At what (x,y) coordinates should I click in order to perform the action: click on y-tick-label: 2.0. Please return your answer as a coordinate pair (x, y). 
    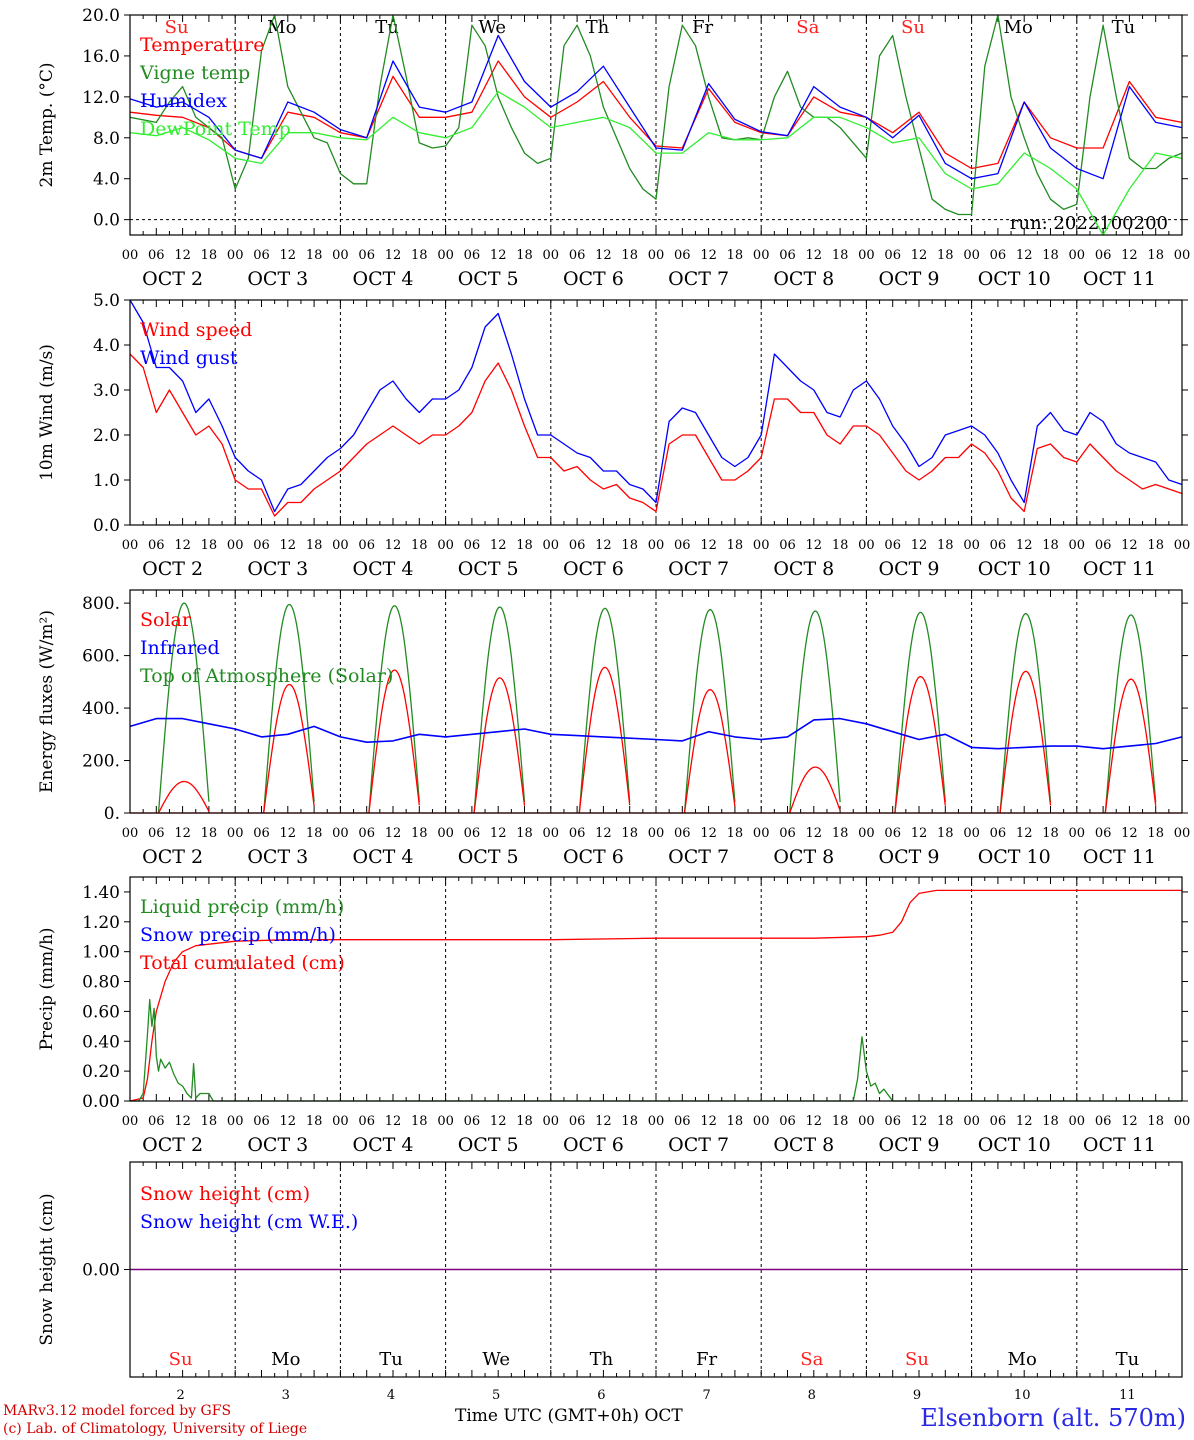
    Looking at the image, I should click on (106, 436).